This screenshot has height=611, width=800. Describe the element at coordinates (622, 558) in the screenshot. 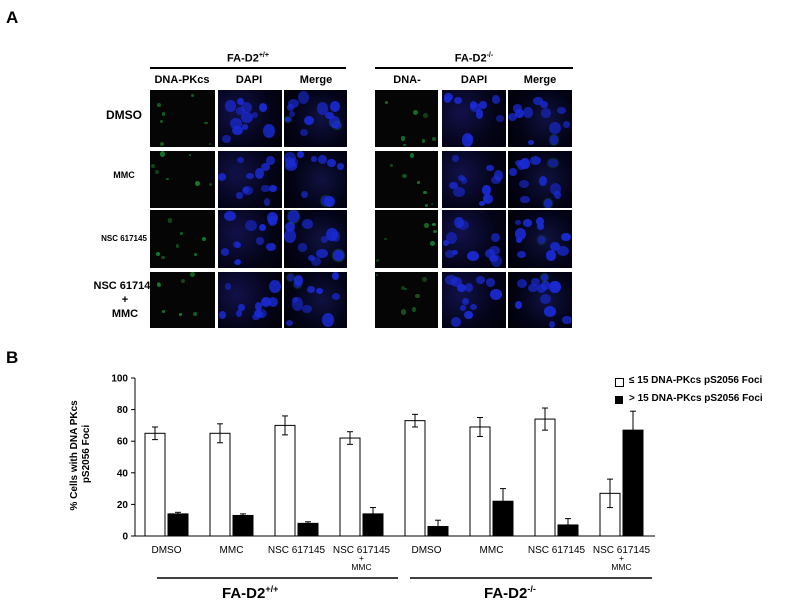

I see `x-tick-label: NSC 617145 + MMC` at that location.